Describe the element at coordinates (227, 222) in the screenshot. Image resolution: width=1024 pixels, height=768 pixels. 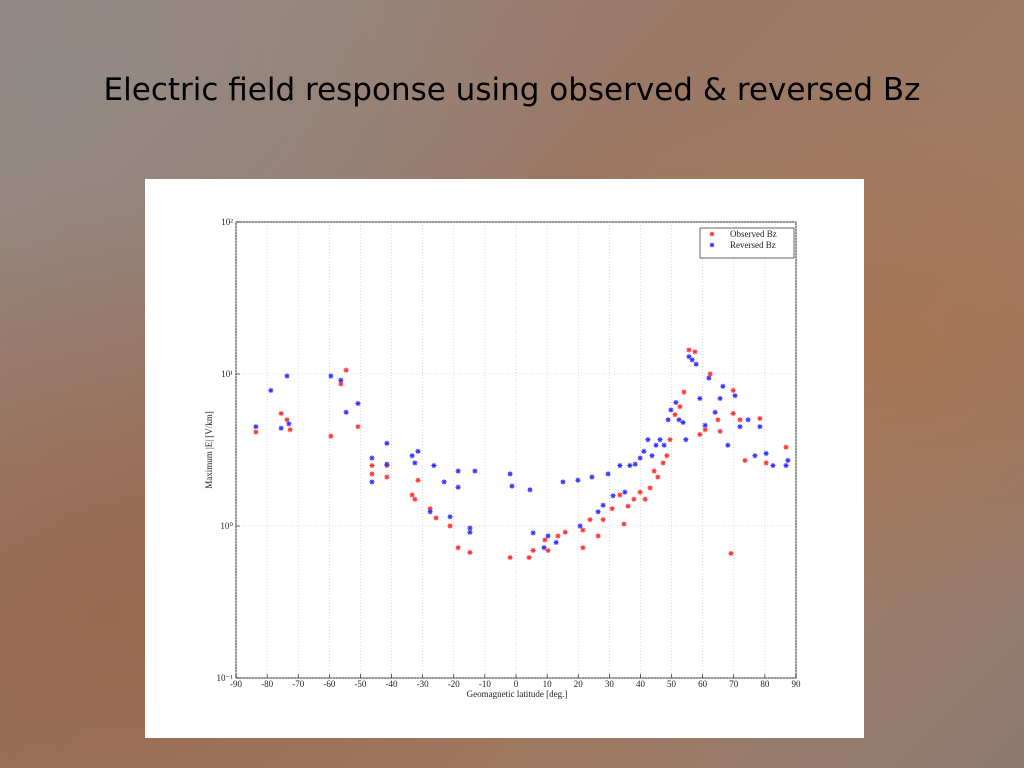
I see `y-tick-label: 10²` at that location.